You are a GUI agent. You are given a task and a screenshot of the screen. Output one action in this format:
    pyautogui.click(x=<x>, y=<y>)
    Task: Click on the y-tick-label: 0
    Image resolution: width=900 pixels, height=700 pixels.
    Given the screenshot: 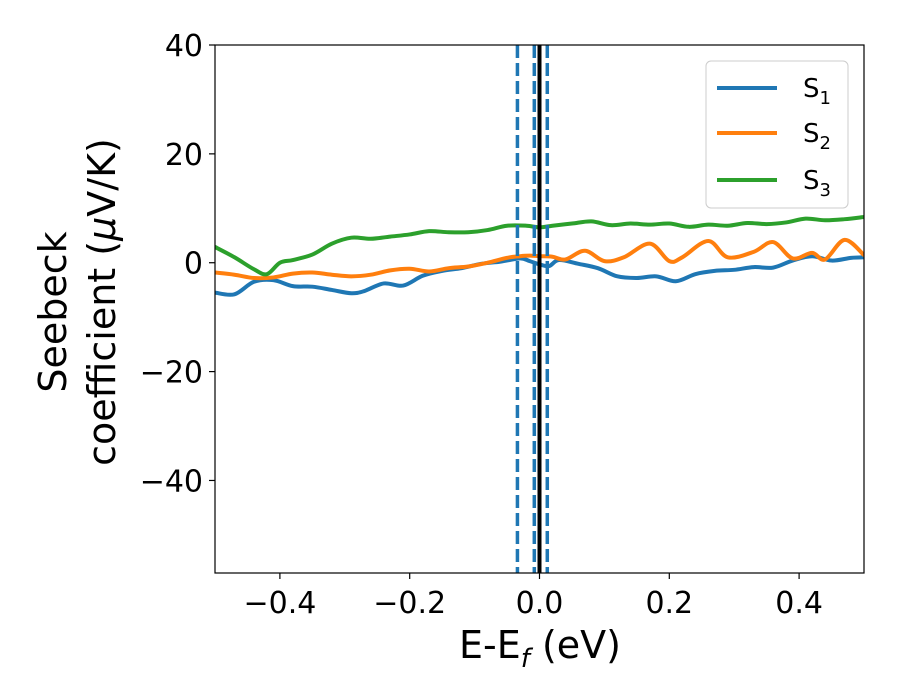 What is the action you would take?
    pyautogui.click(x=193, y=264)
    